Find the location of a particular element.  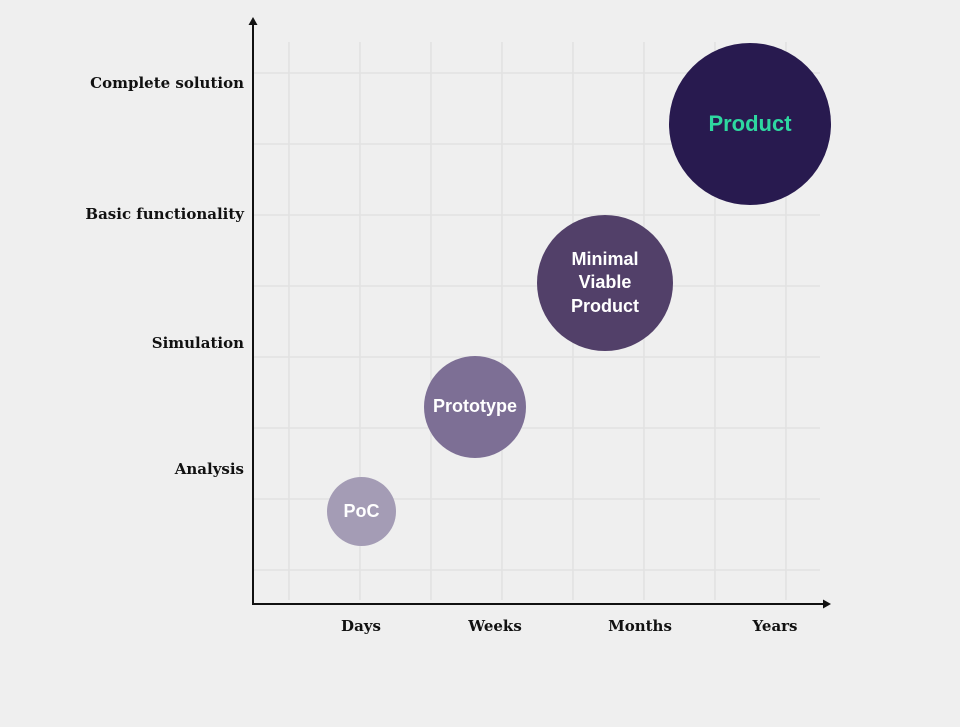

x-label-years: Years is located at coordinates (775, 626).